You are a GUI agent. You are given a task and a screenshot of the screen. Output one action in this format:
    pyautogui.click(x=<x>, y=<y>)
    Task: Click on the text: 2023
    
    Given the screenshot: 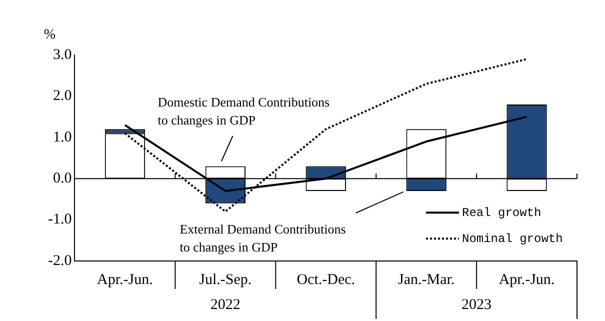 What is the action you would take?
    pyautogui.click(x=477, y=304)
    